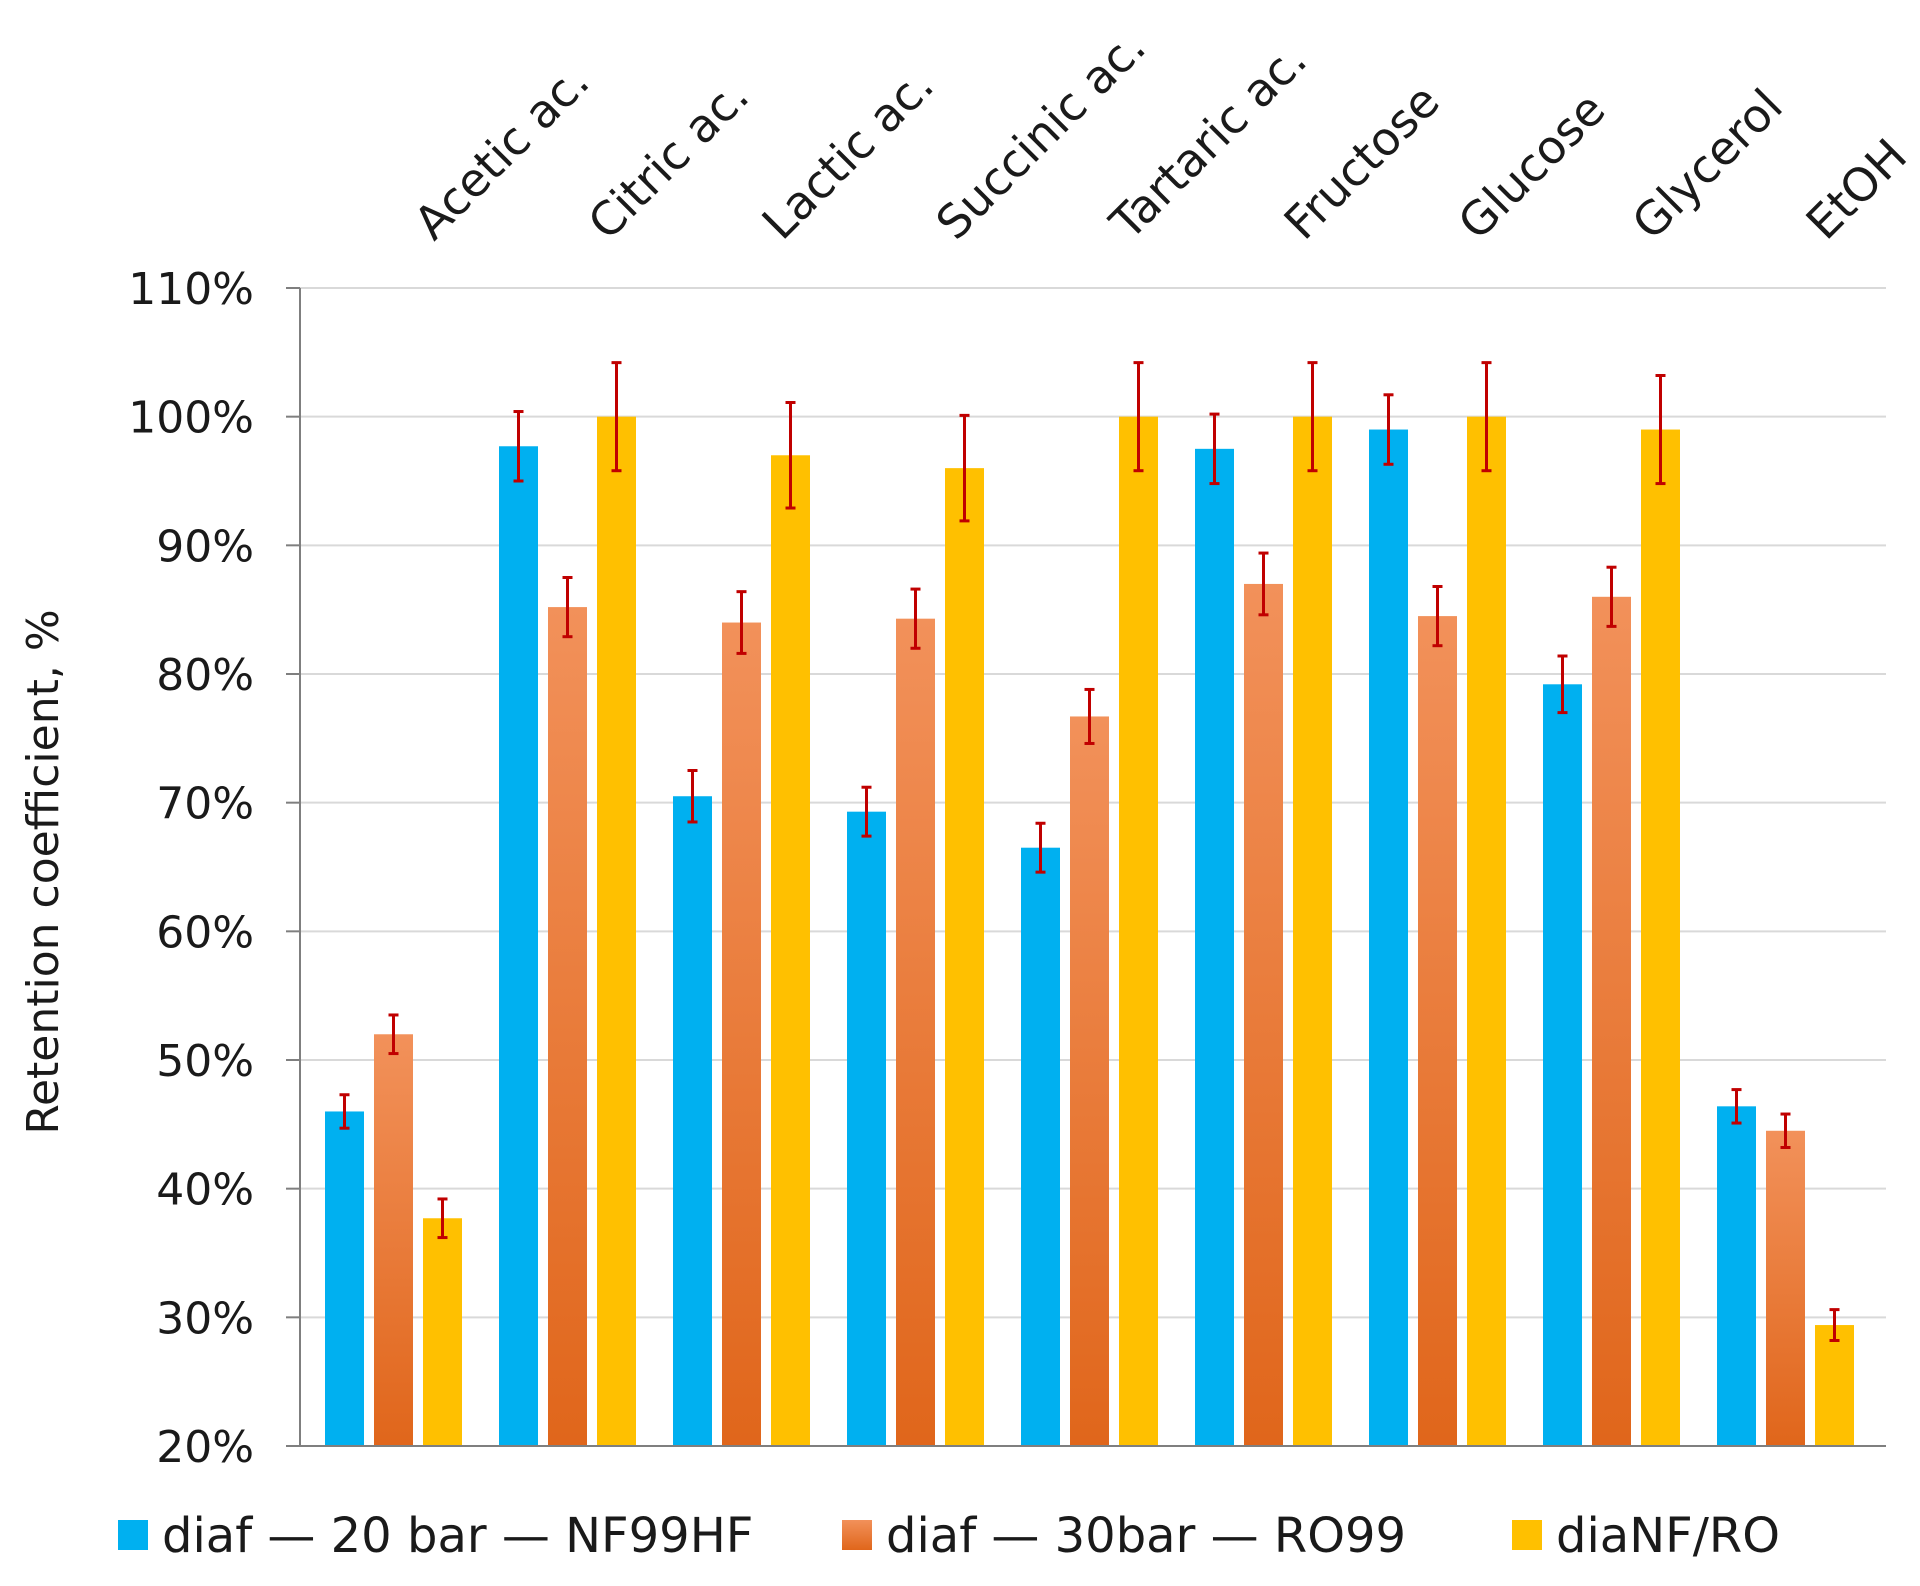 The image size is (1920, 1586). I want to click on category-label: Glucose, so click(1532, 166).